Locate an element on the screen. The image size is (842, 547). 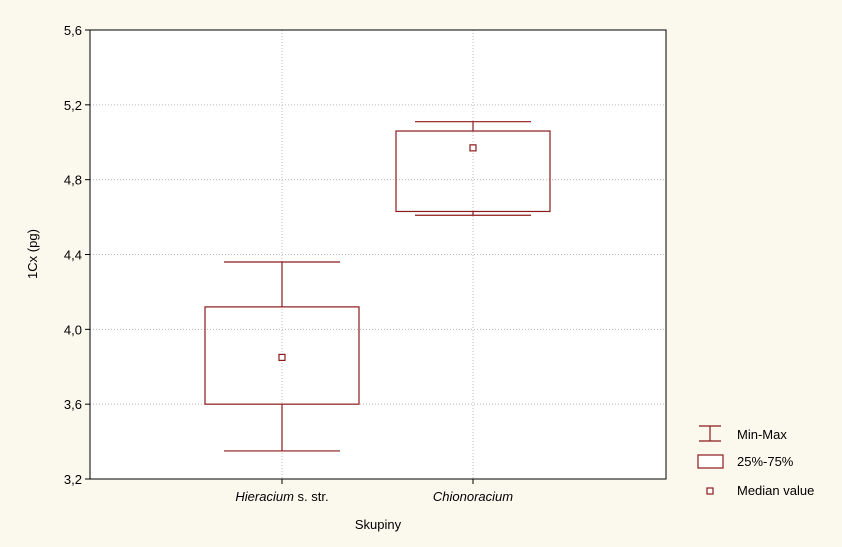
legend-label-min-max: Min-Max is located at coordinates (762, 434).